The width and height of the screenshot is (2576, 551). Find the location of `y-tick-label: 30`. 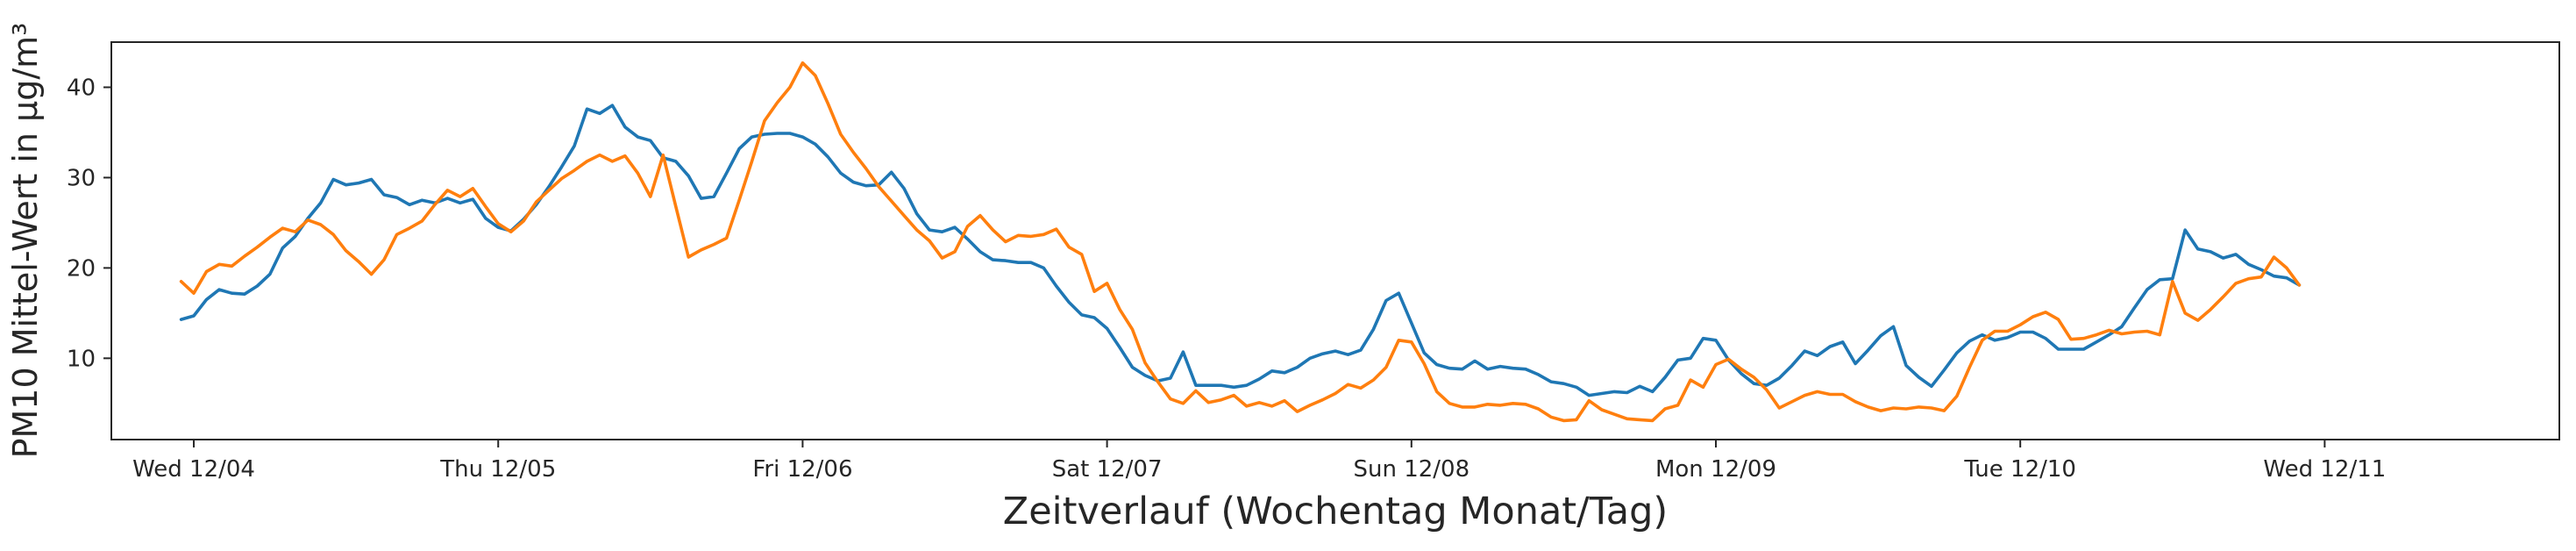

y-tick-label: 30 is located at coordinates (81, 178).